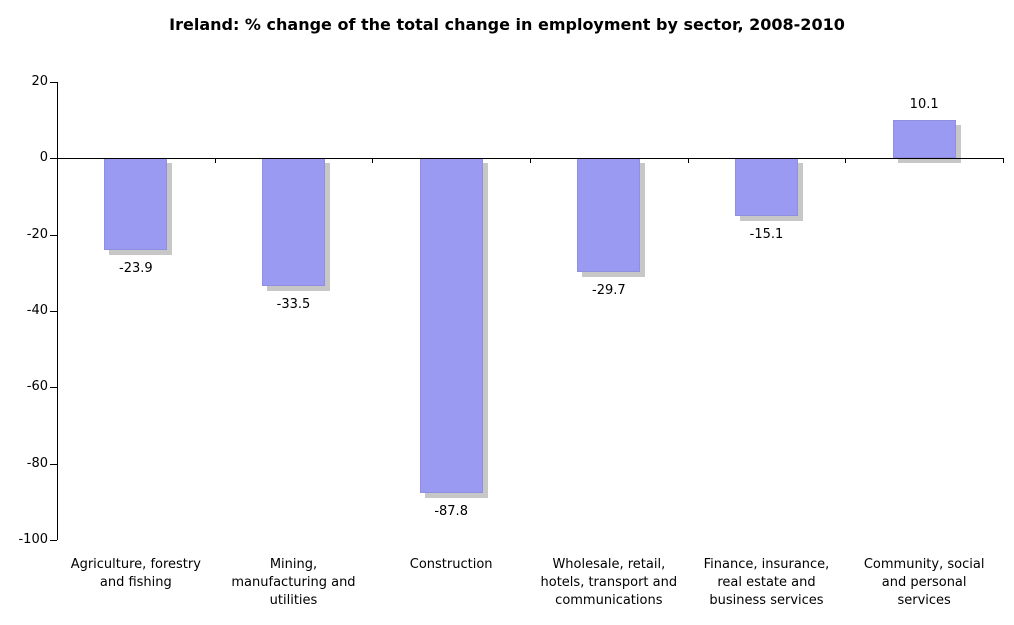  What do you see at coordinates (37, 310) in the screenshot?
I see `y-tick-label: -40` at bounding box center [37, 310].